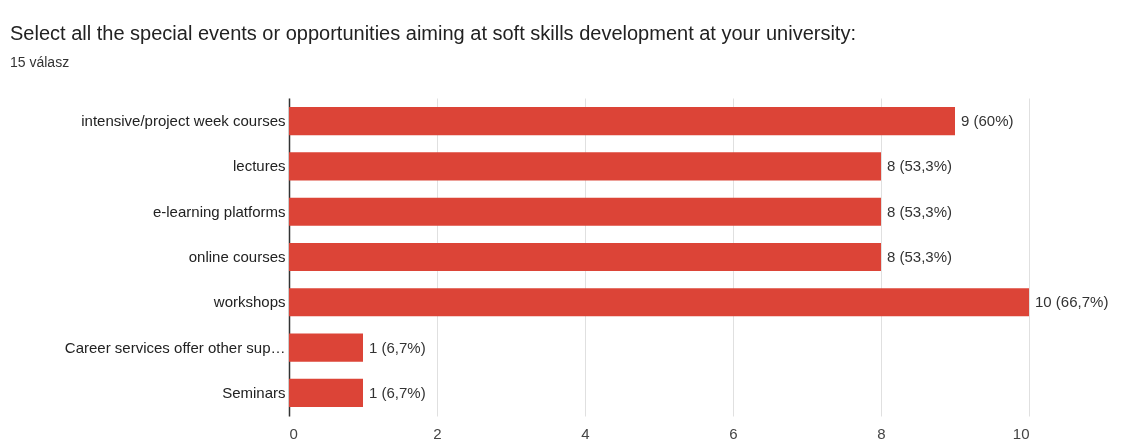  Describe the element at coordinates (259, 166) in the screenshot. I see `y-tick-label: lectures` at that location.